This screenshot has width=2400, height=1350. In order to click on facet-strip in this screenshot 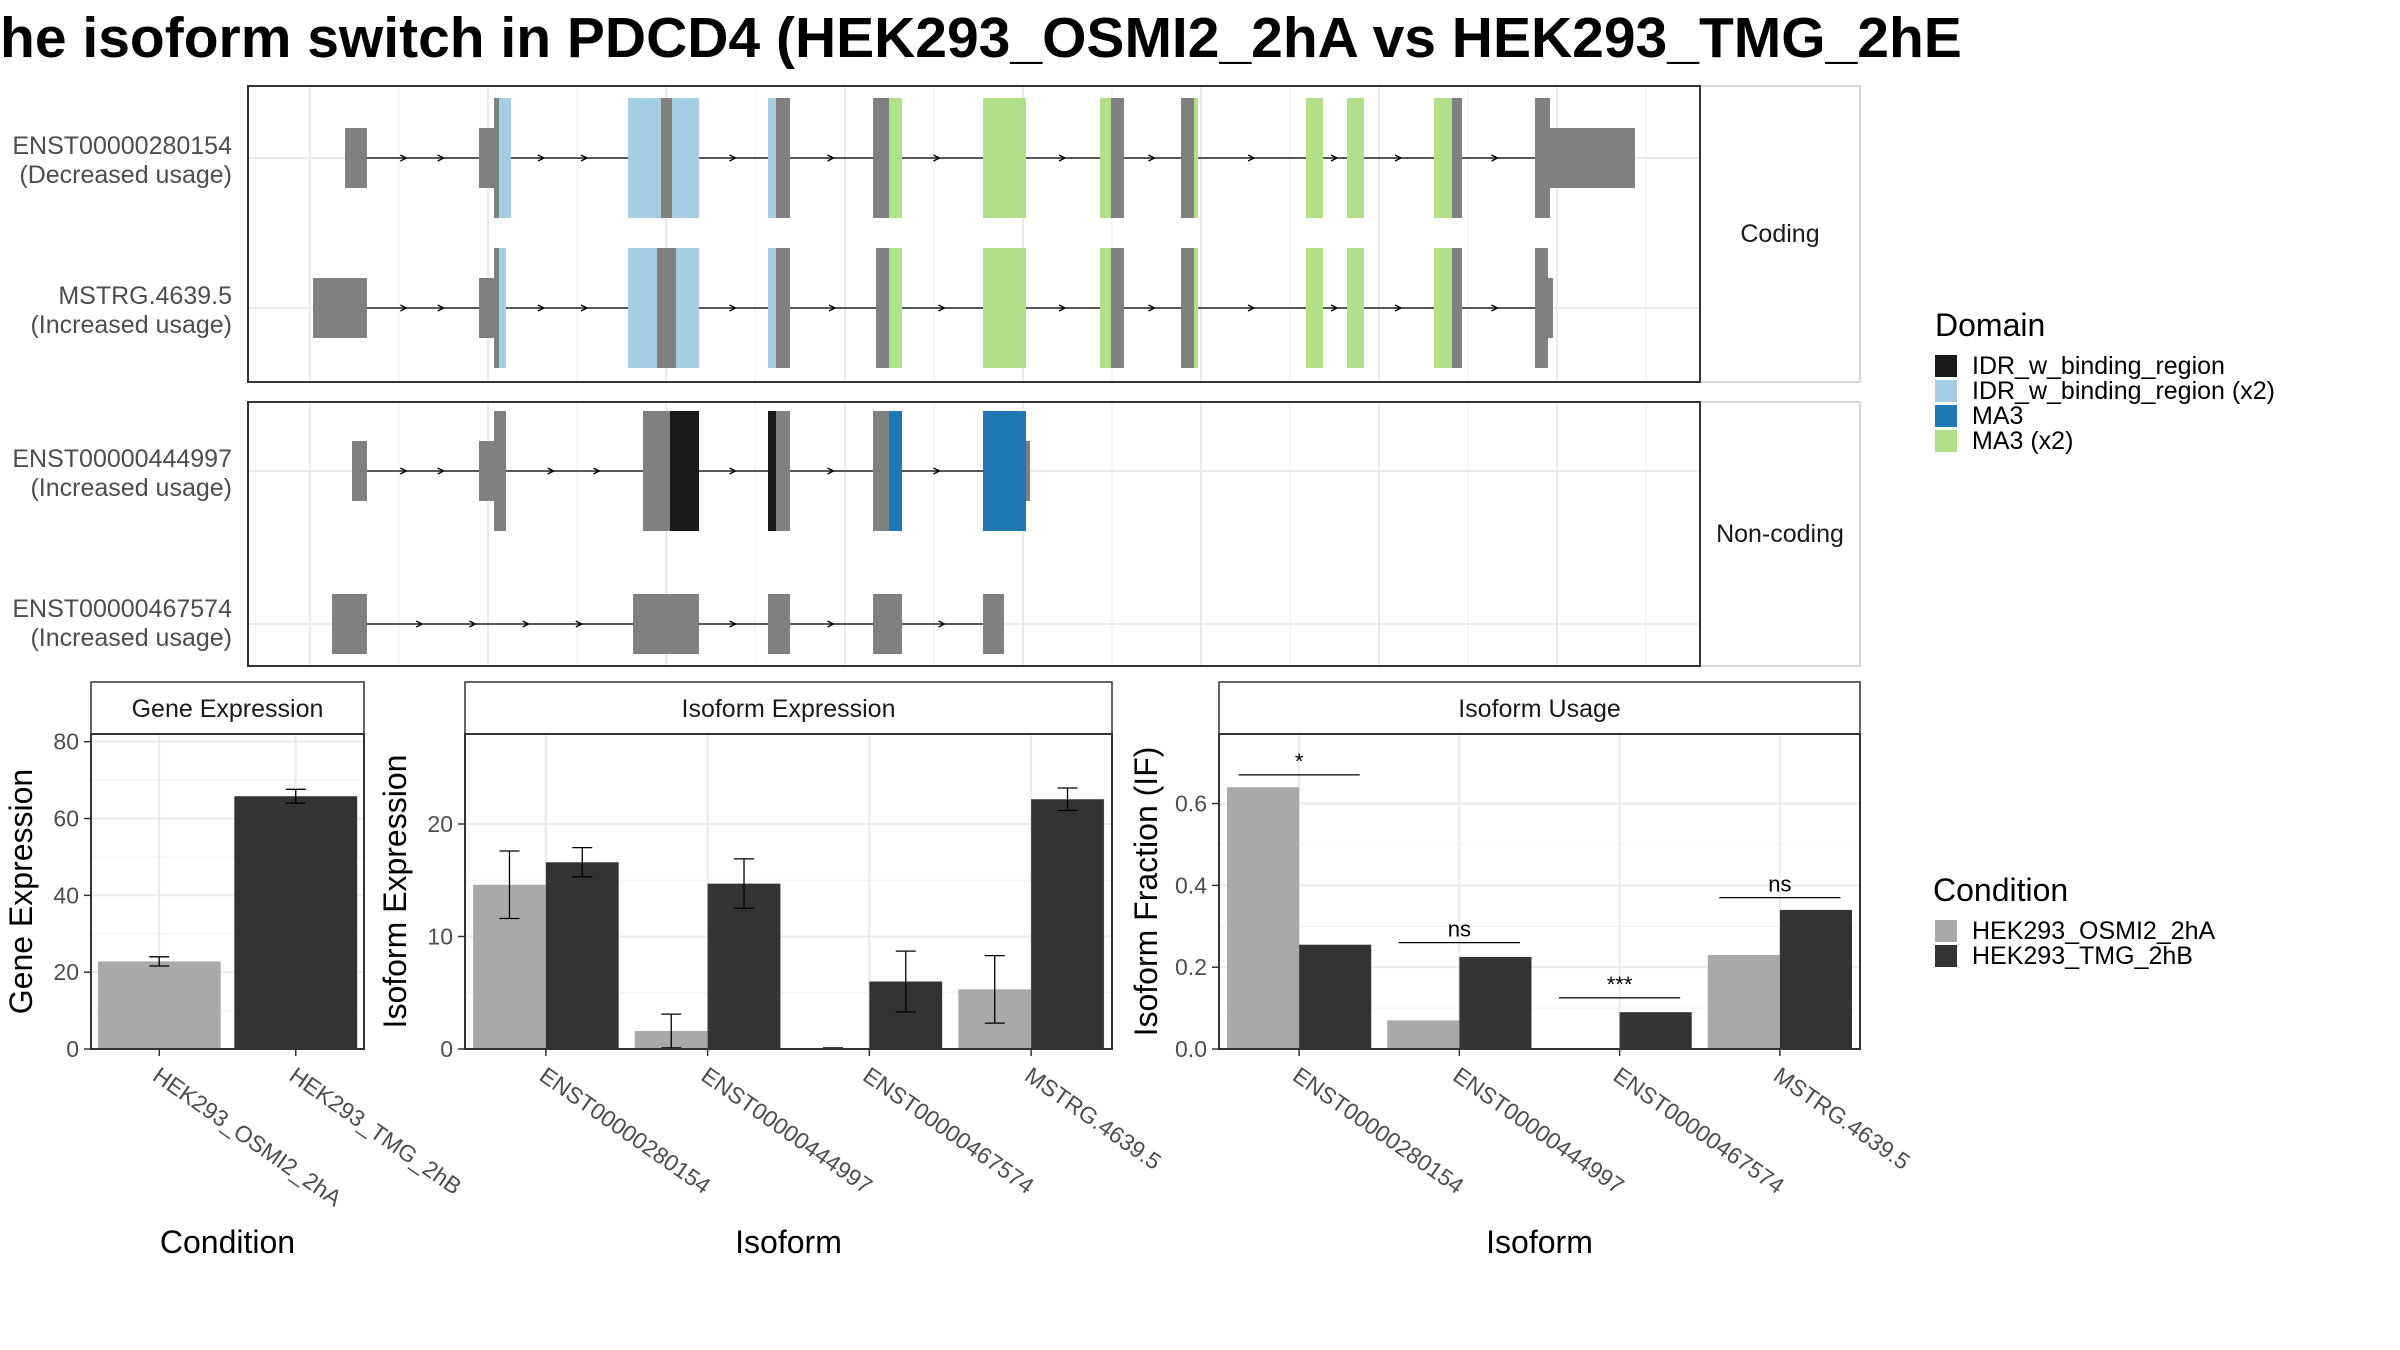, I will do `click(227, 708)`.